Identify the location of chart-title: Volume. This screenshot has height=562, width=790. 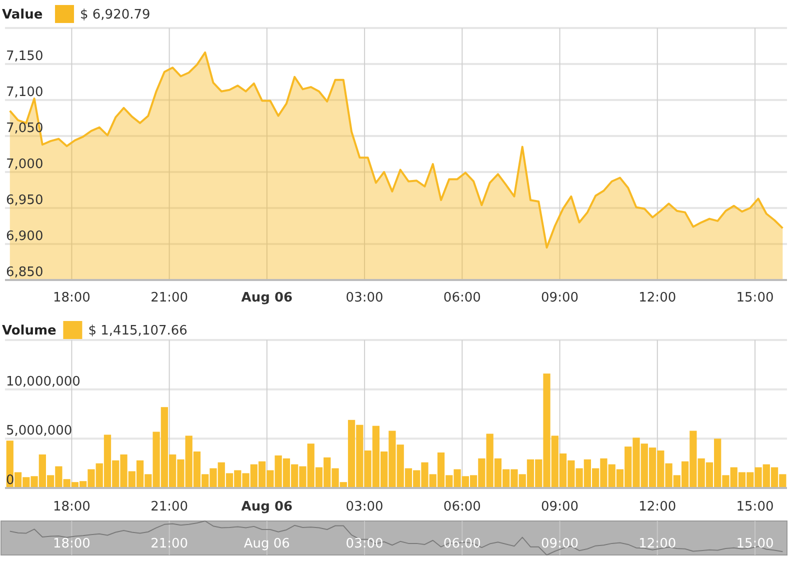
(29, 331).